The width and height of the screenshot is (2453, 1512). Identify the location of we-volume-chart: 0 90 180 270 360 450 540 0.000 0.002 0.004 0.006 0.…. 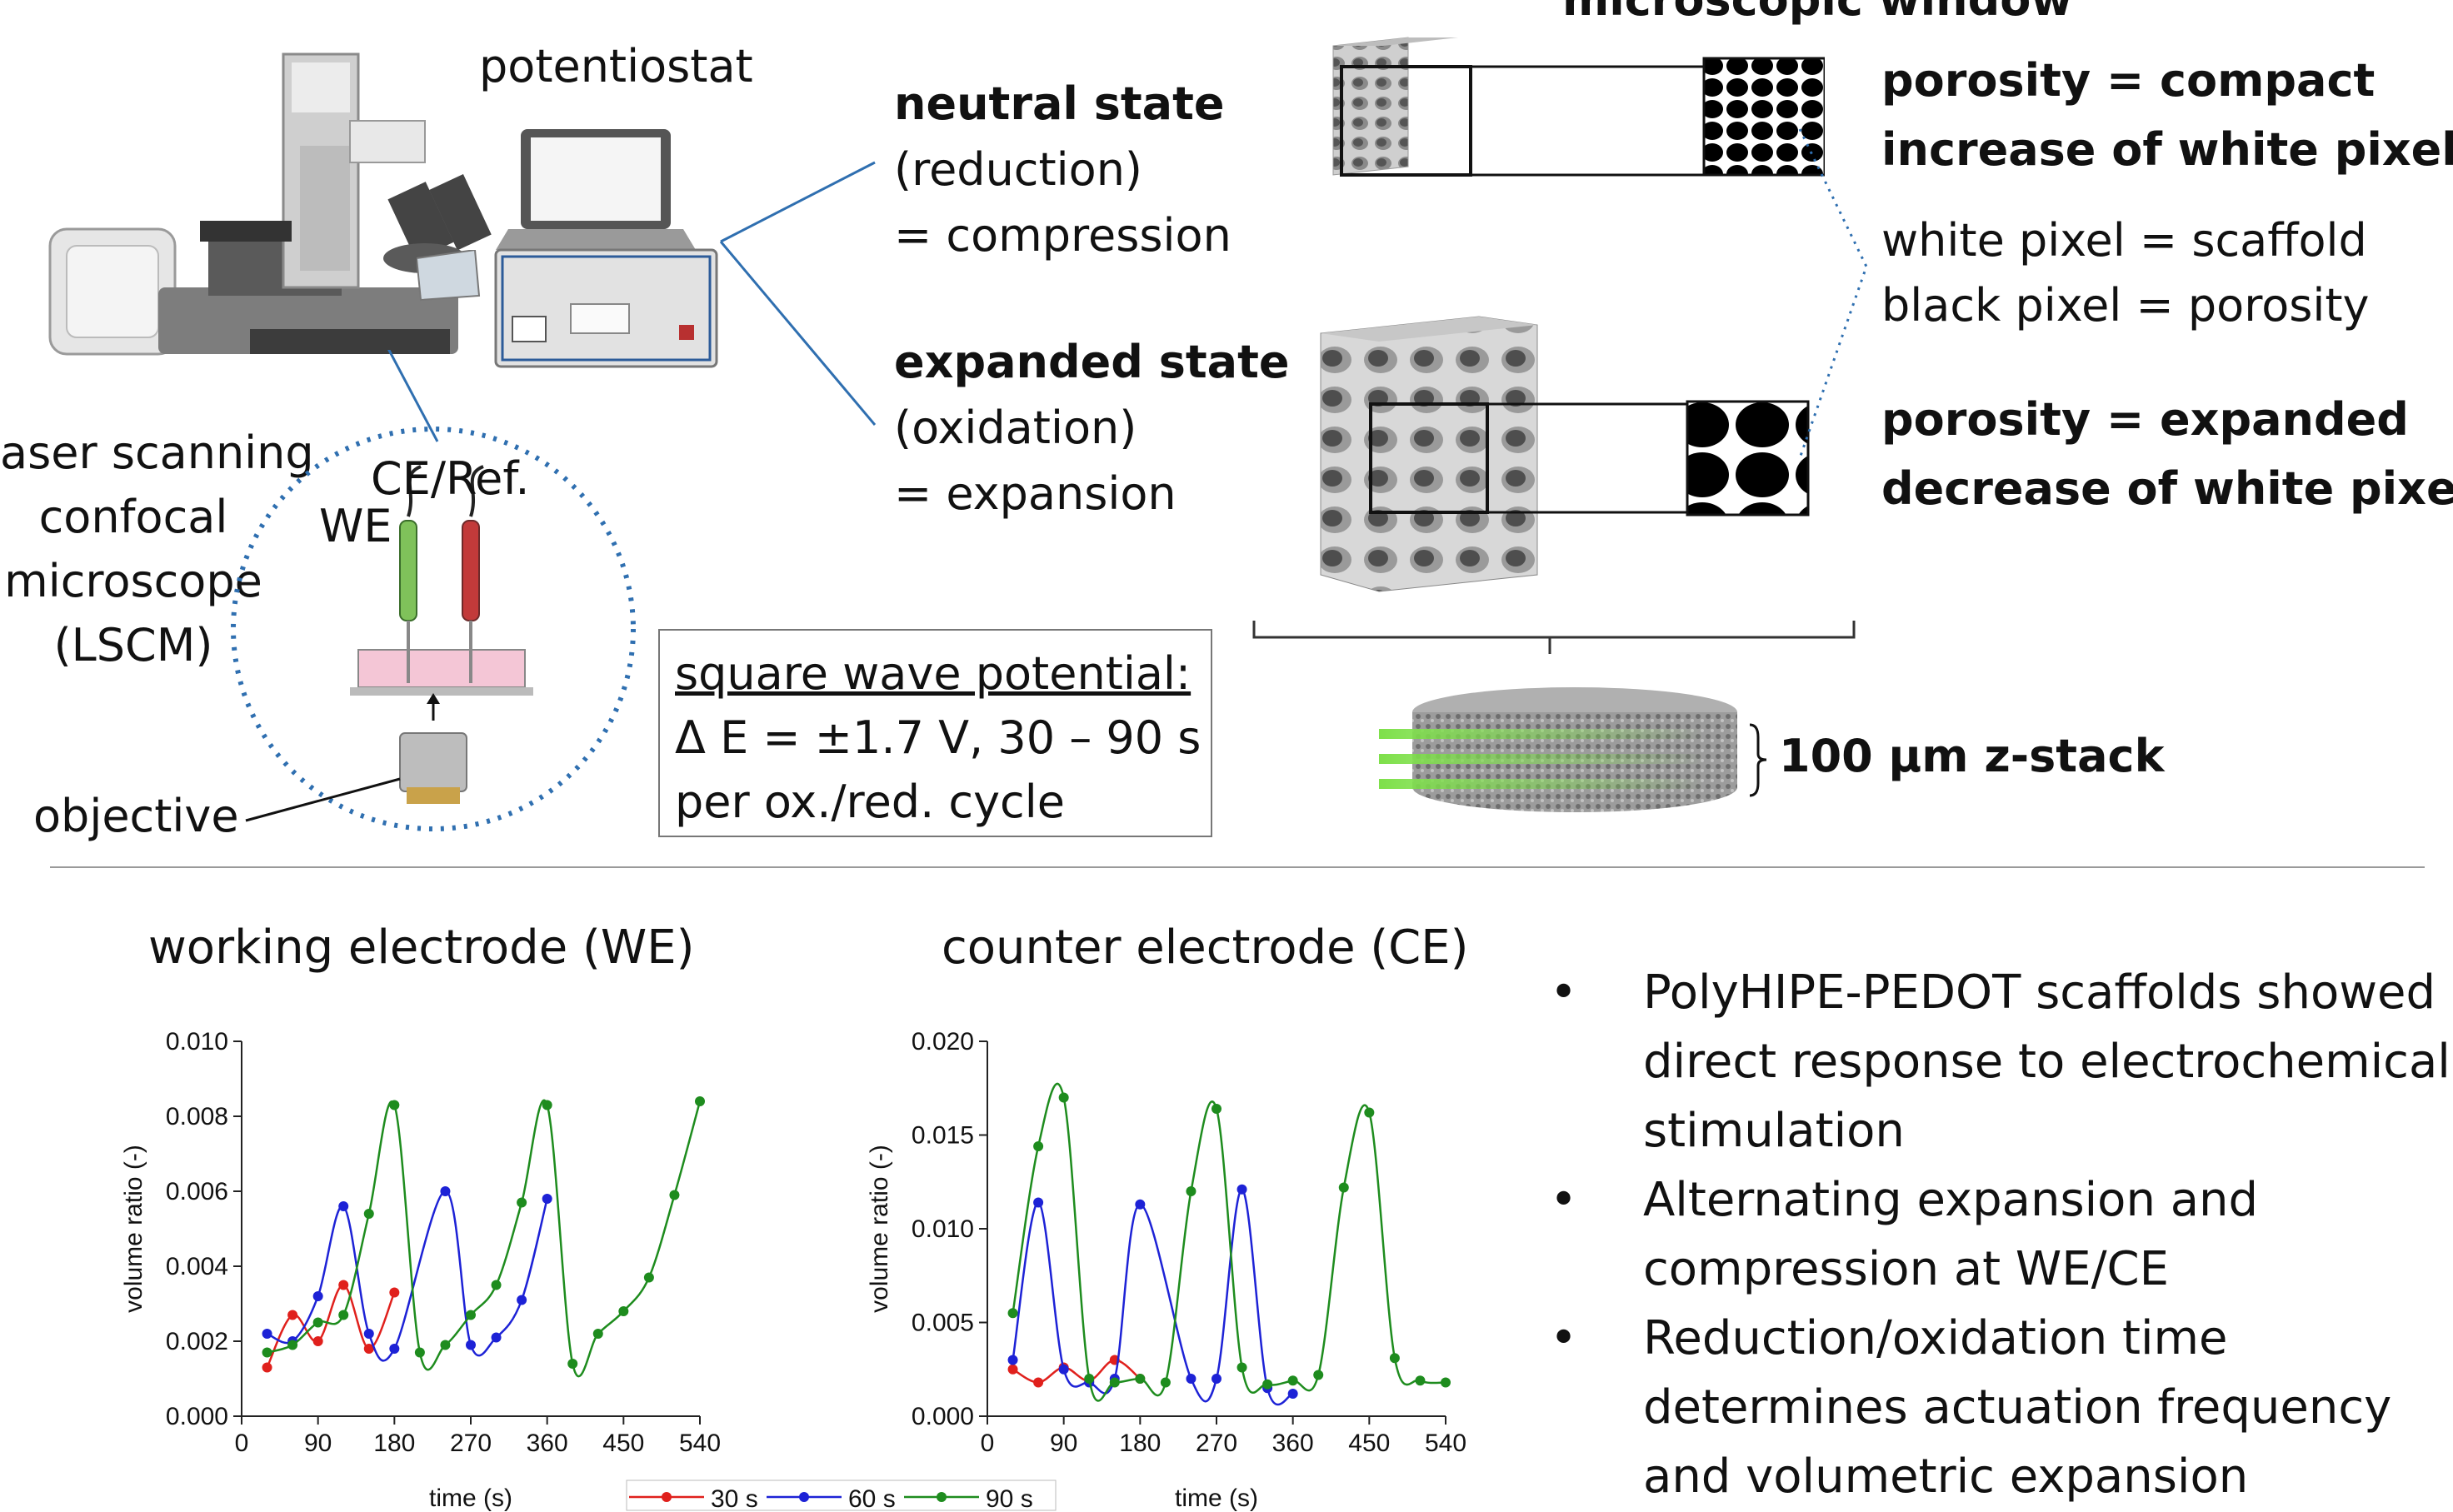
(421, 1270).